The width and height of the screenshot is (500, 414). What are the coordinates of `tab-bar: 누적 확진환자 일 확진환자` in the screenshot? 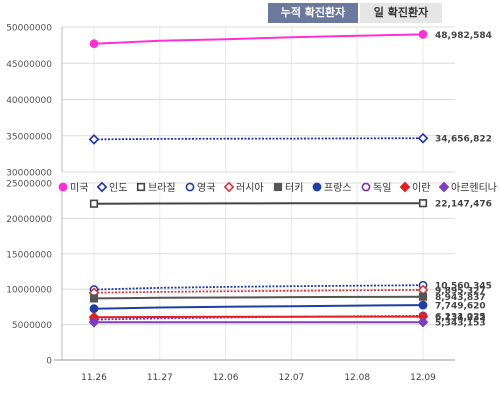 It's located at (355, 13).